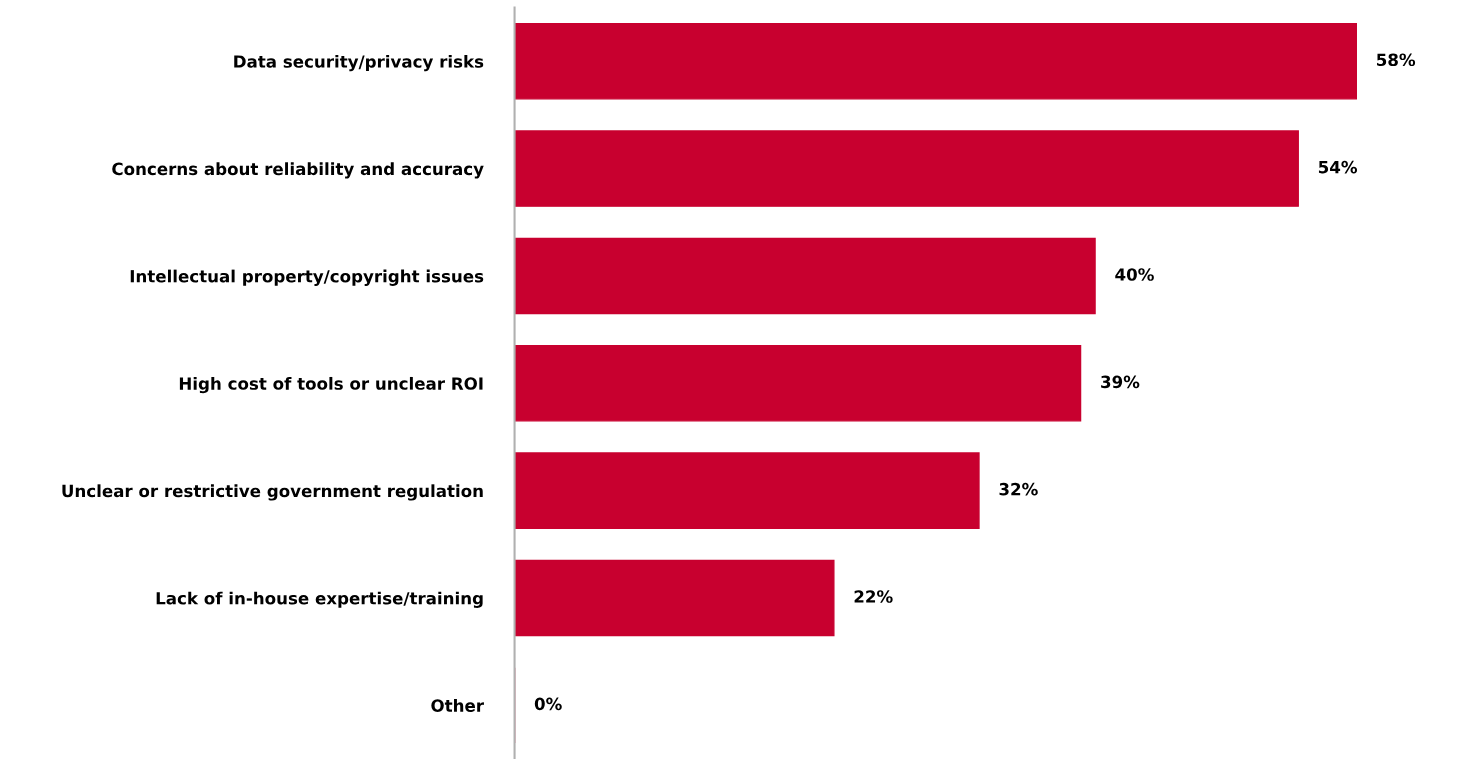 Image resolution: width=1466 pixels, height=759 pixels. What do you see at coordinates (1018, 489) in the screenshot?
I see `data-label: 32%` at bounding box center [1018, 489].